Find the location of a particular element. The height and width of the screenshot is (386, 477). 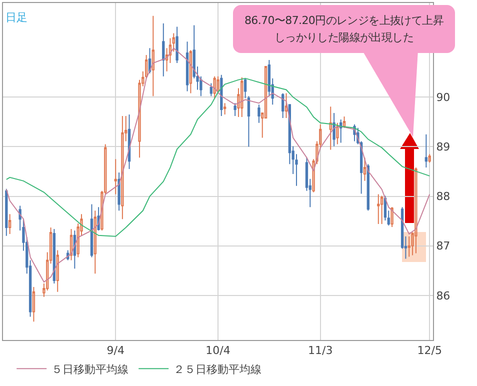

y-tick-label: 88 is located at coordinates (443, 197).